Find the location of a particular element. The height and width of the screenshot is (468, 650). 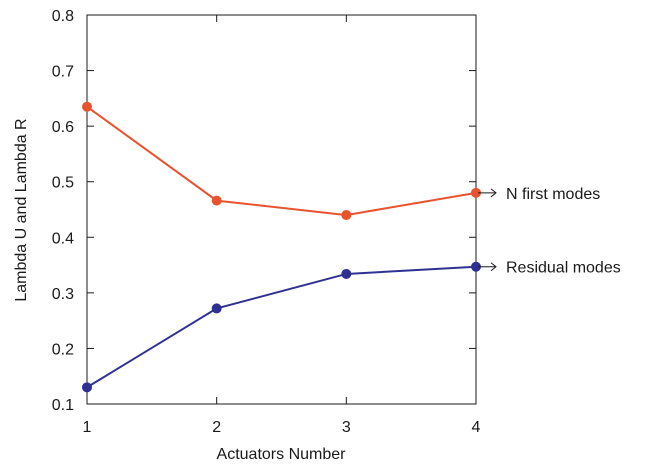

y-axis-label: Lambda U and Lambda R is located at coordinates (21, 209).